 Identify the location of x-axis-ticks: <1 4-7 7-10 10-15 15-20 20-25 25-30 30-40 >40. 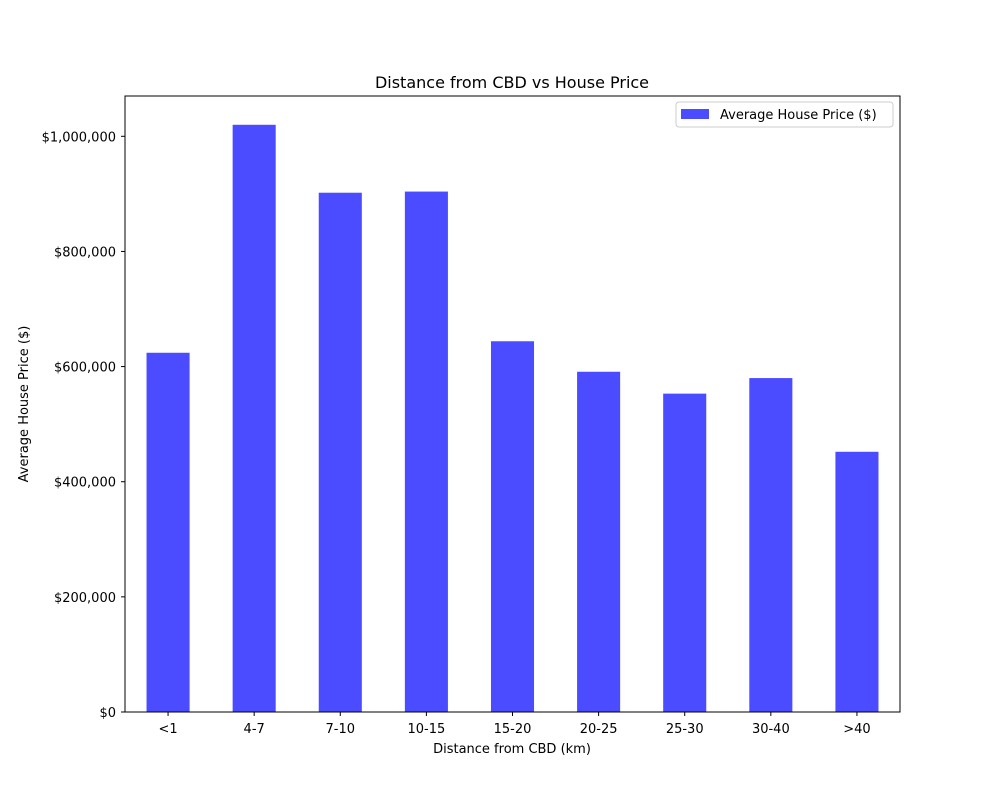
(514, 724).